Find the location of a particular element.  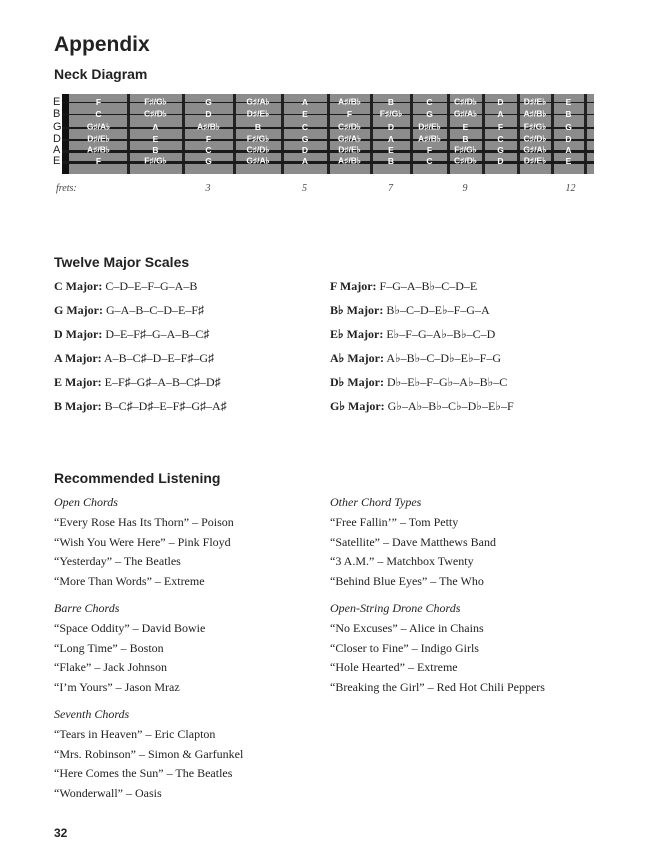

song-item: “Wish You Were Here” – Pink Floyd is located at coordinates (142, 541).